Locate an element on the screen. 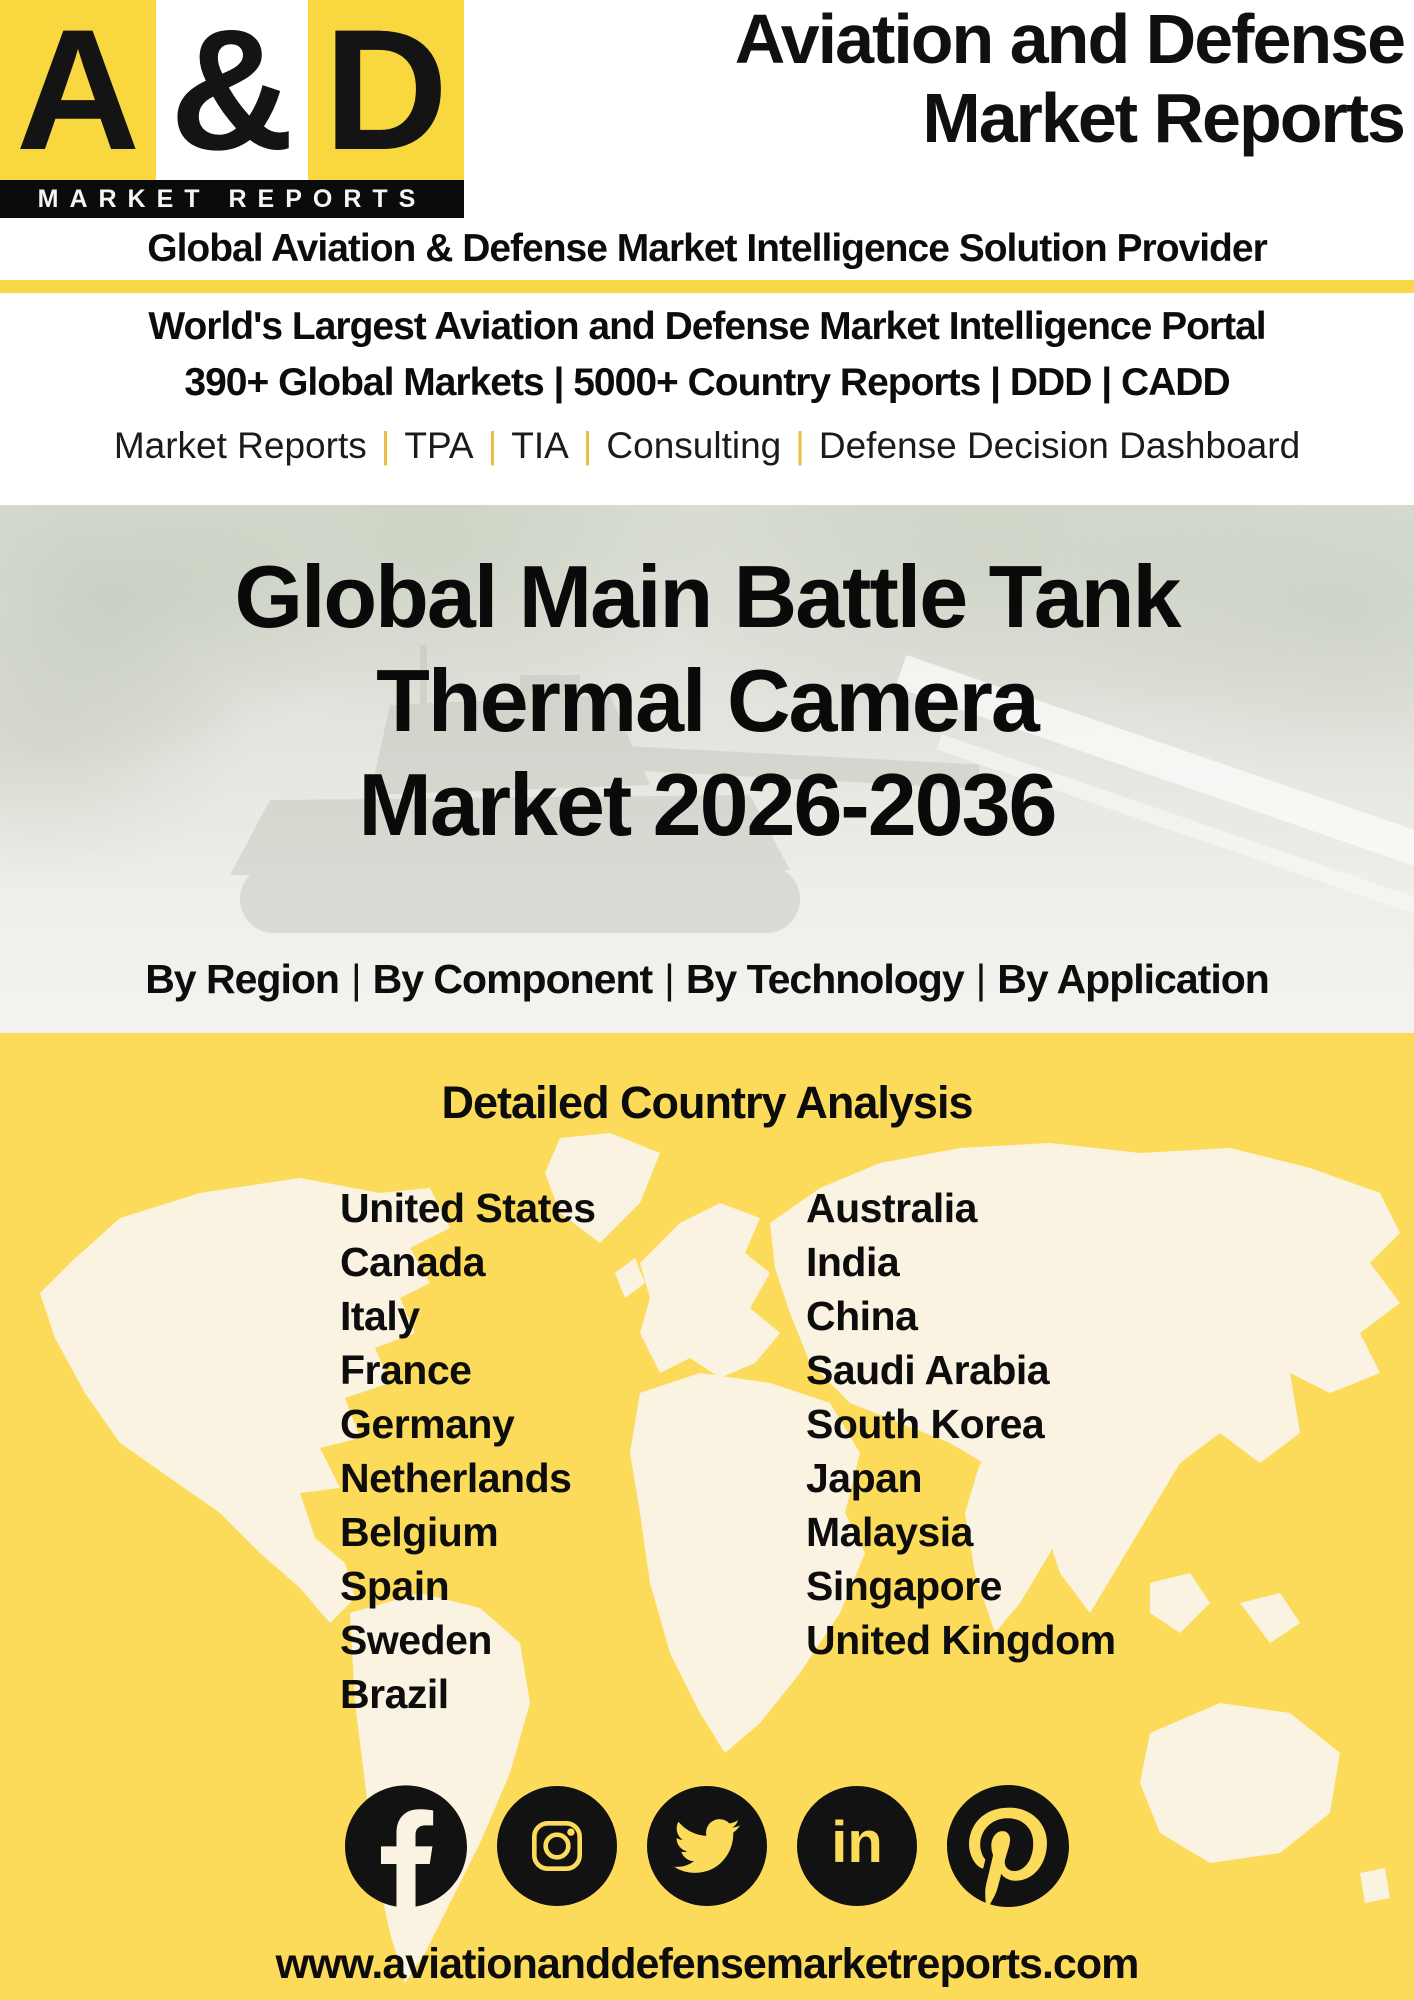  logo-block-a: A is located at coordinates (78, 90).